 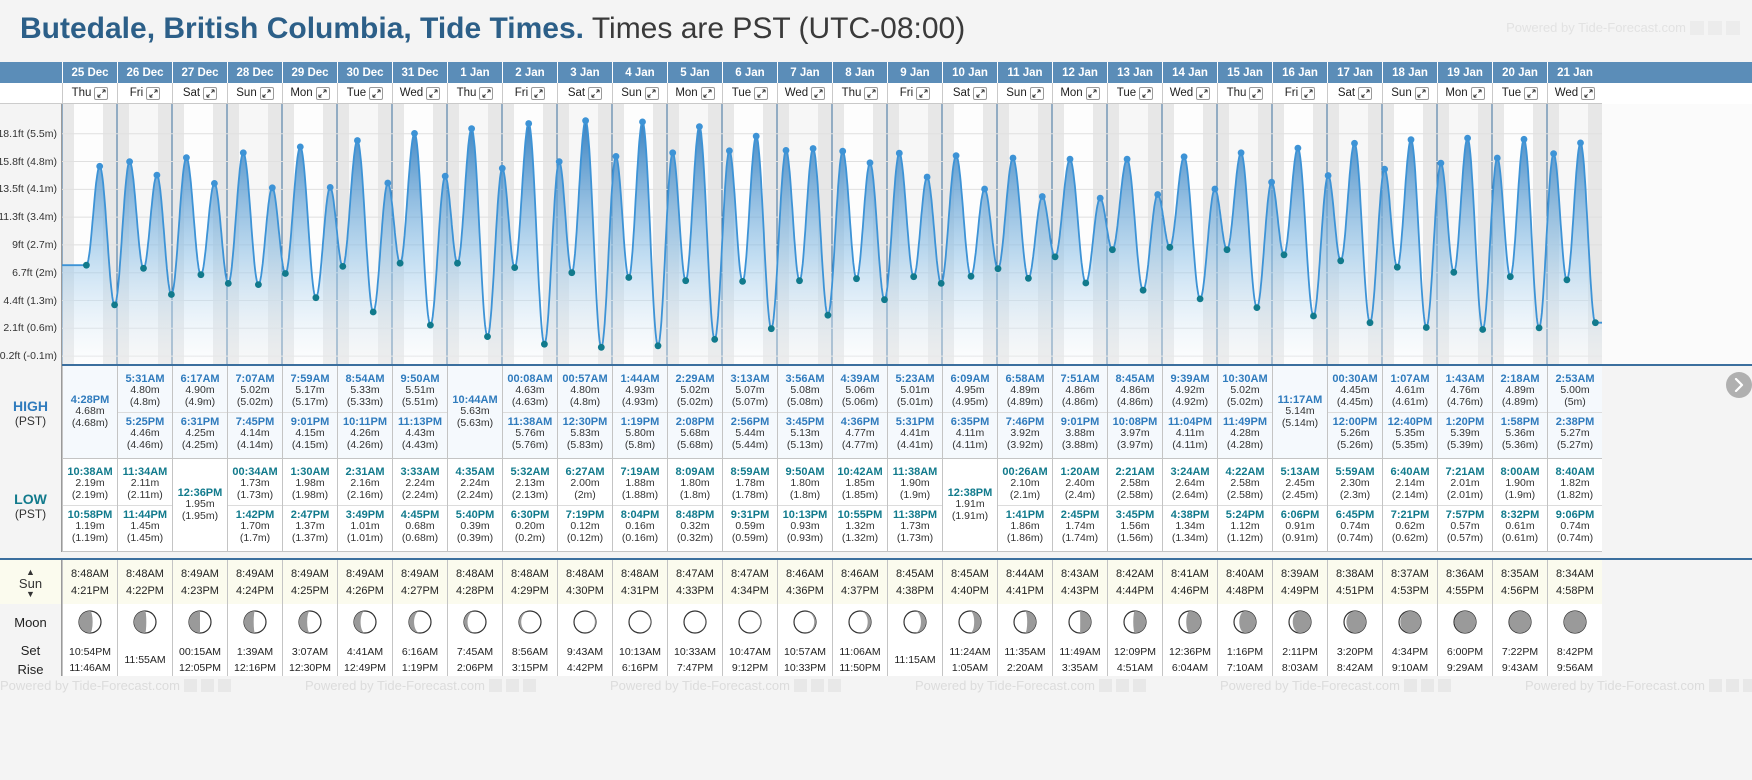 I want to click on high-tide-cell: 00:30AM 4.45m (4.45m) 12:00PM 5.26m (5.26m), so click(x=1354, y=412).